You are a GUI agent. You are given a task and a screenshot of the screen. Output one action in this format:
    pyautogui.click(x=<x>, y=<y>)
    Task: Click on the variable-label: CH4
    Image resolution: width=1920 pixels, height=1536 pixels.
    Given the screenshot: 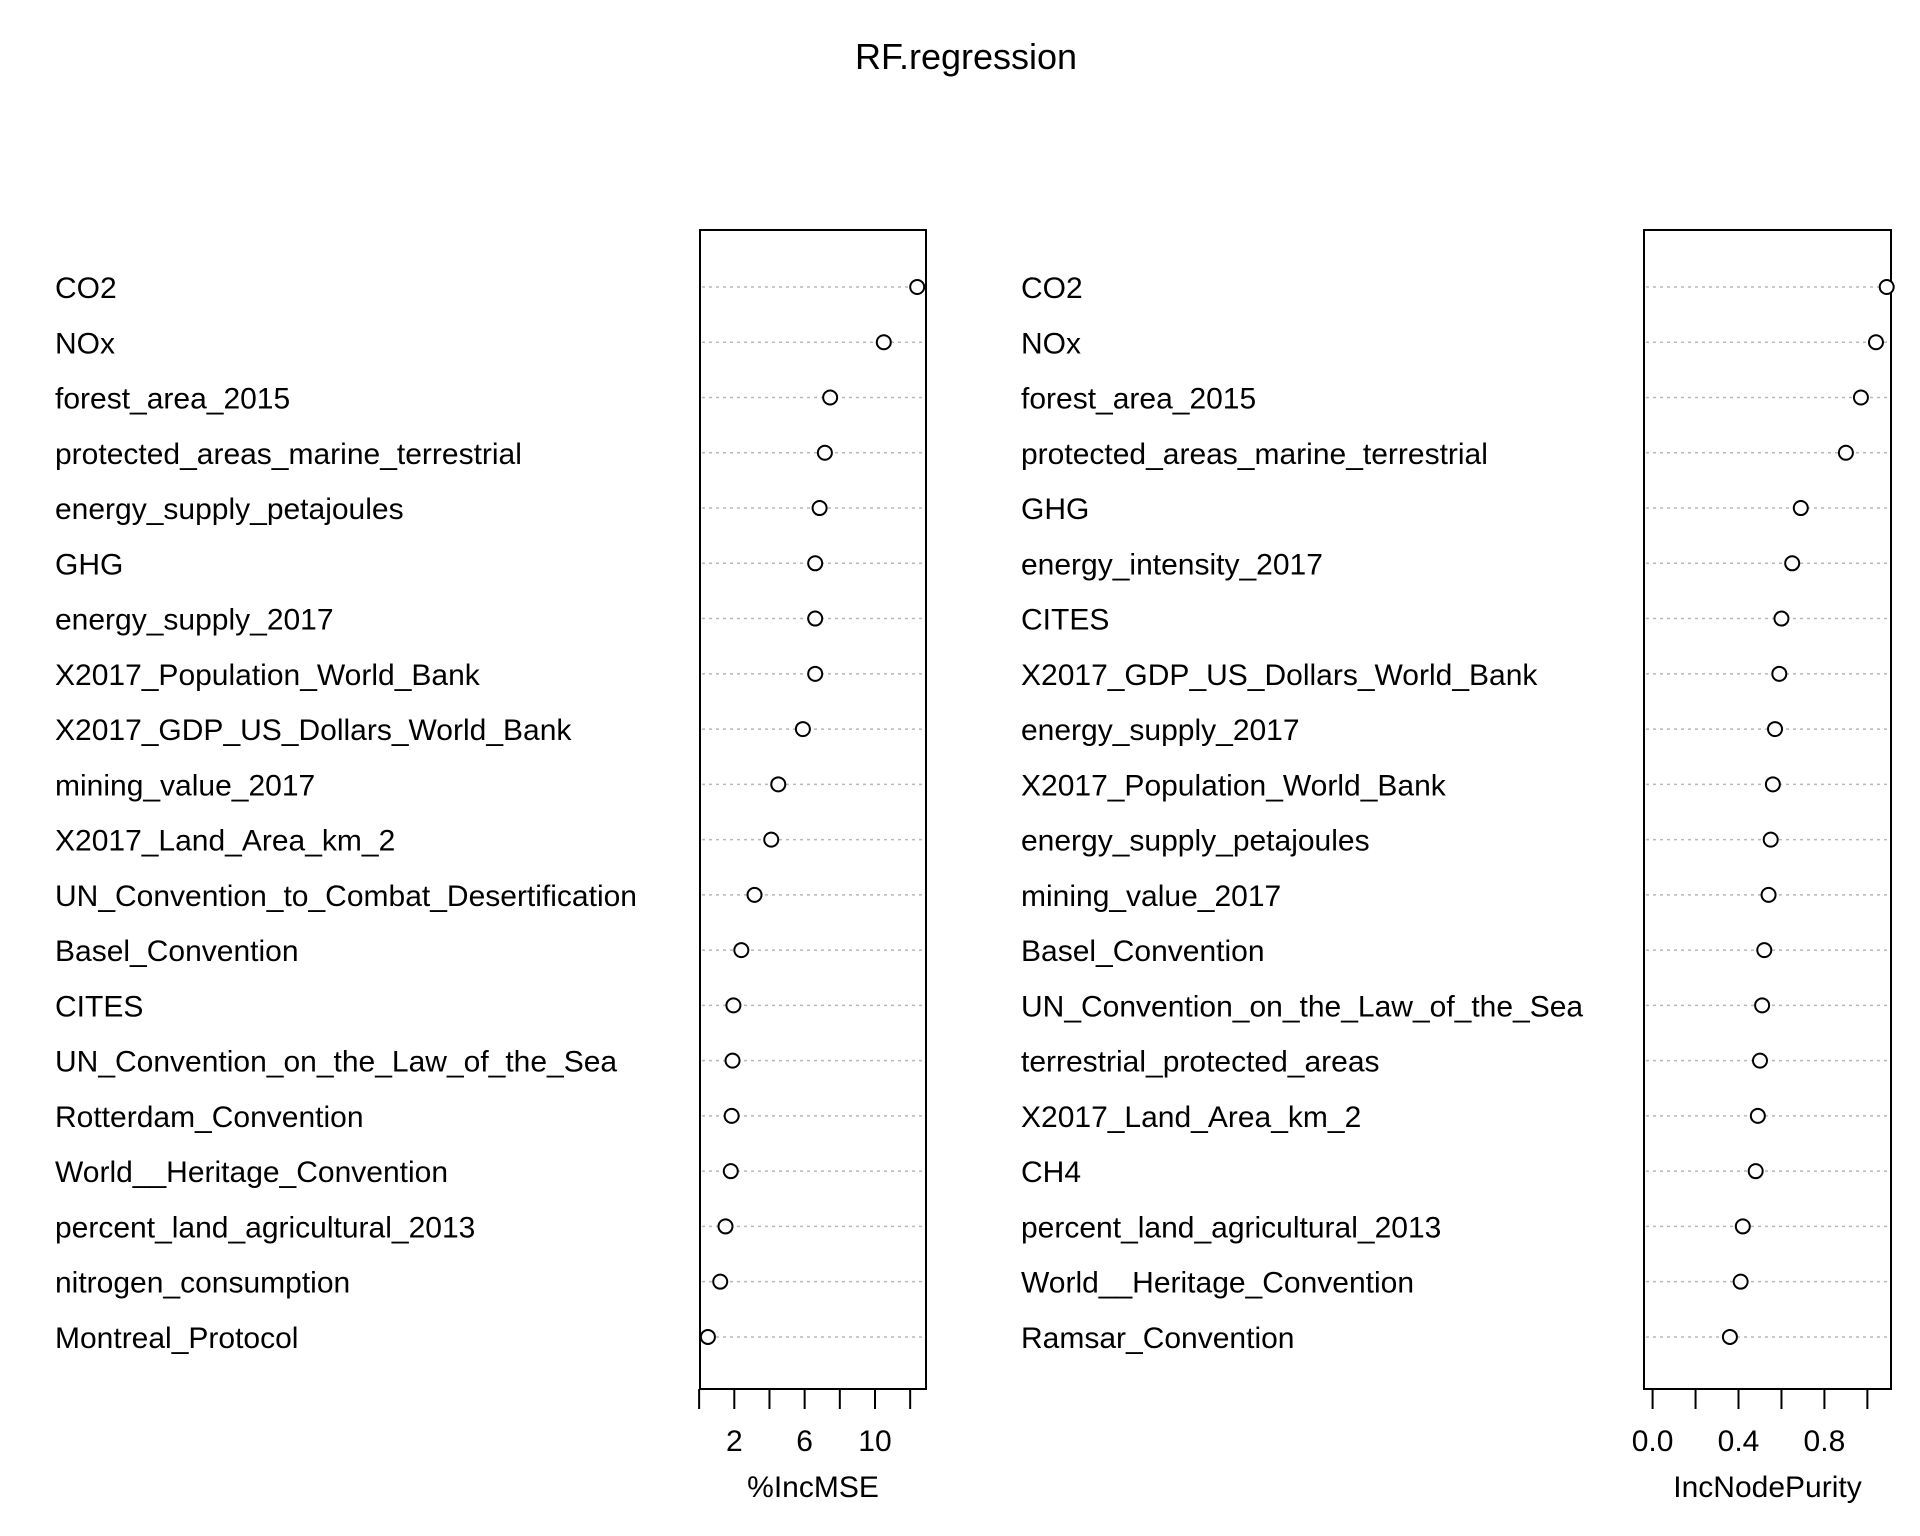 What is the action you would take?
    pyautogui.click(x=1051, y=1172)
    